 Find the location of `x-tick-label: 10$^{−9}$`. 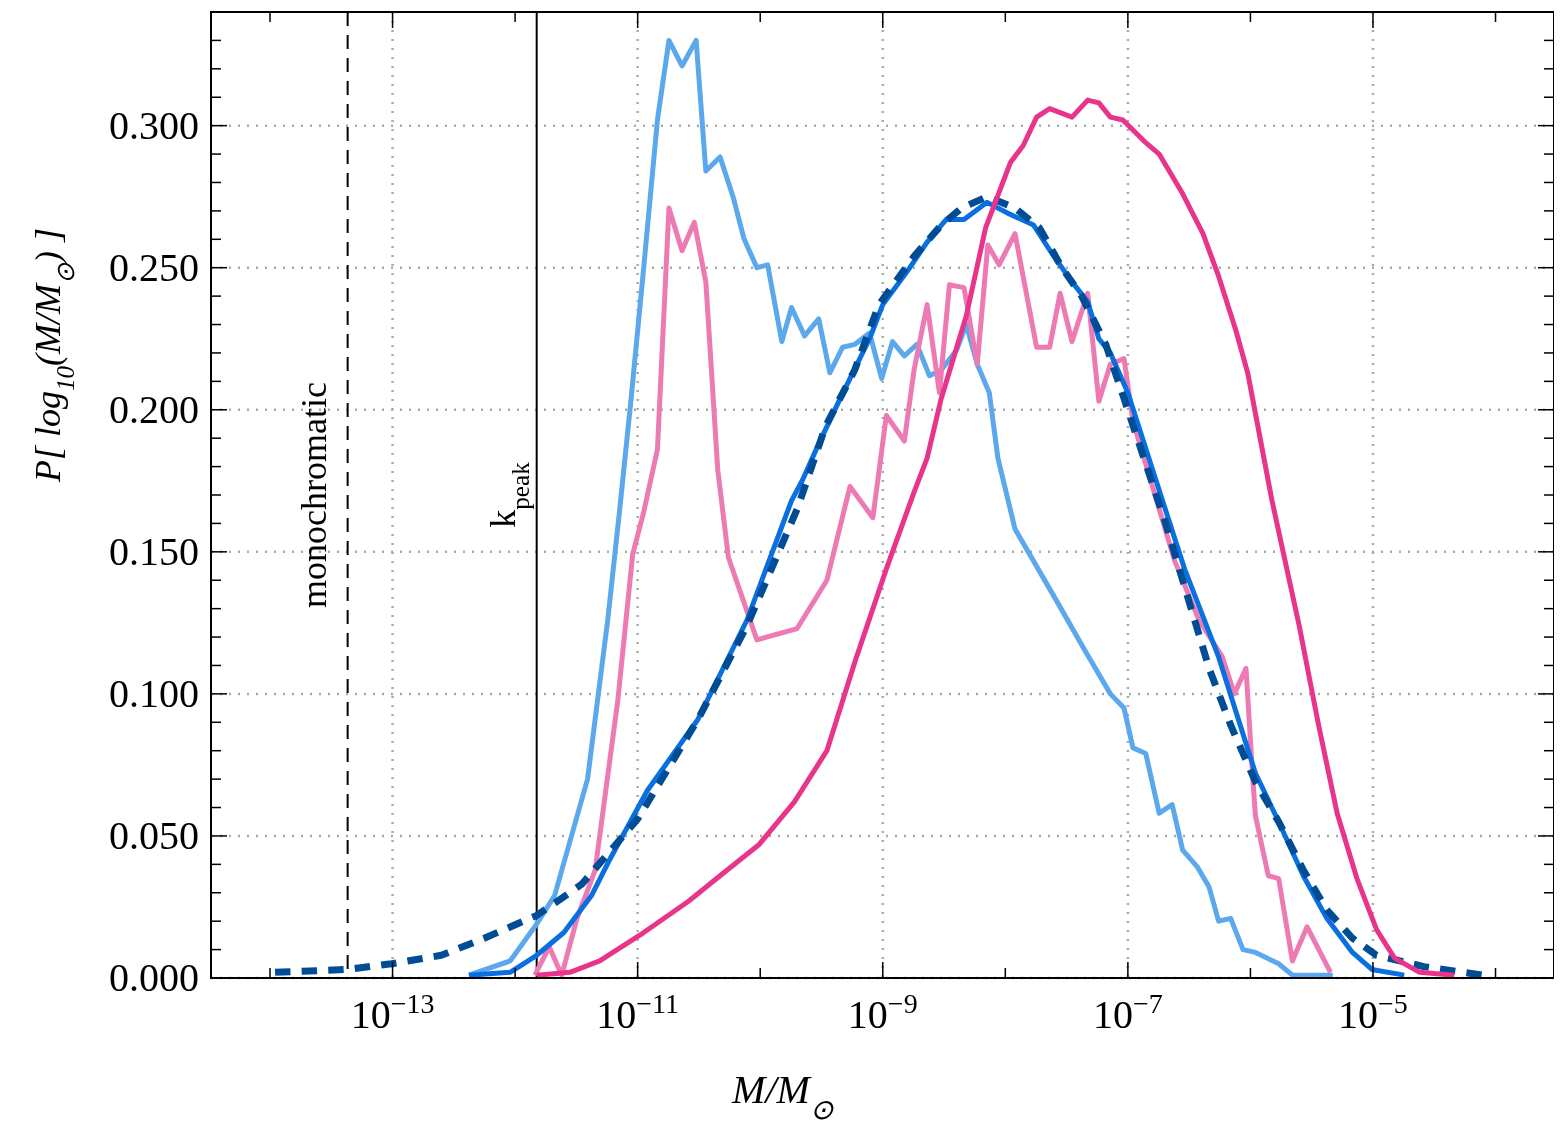

x-tick-label: 10$^{−9}$ is located at coordinates (882, 1012).